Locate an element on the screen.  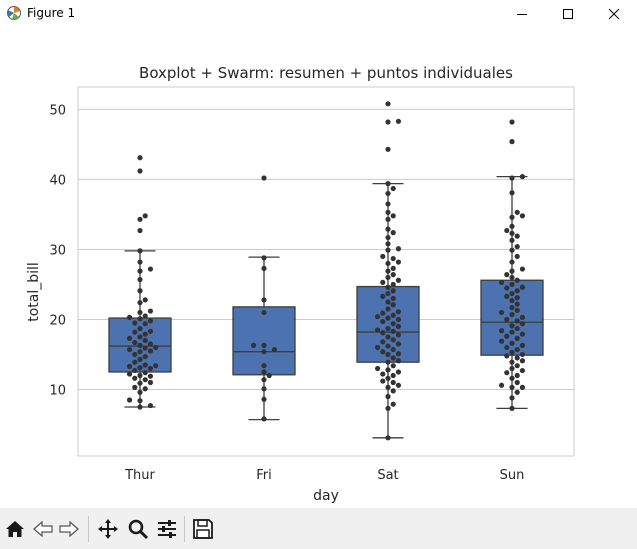
y-tick-label: 30 is located at coordinates (57, 250).